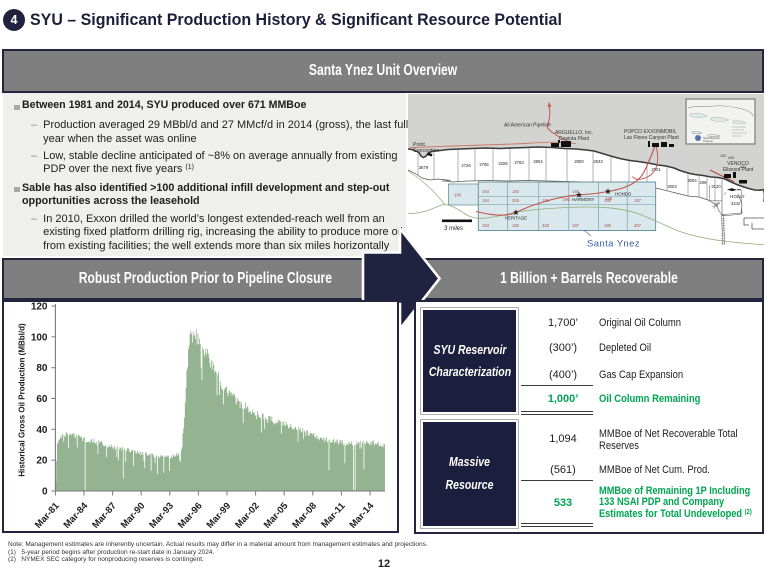 The image size is (768, 577). What do you see at coordinates (576, 191) in the screenshot?
I see `svg-text: 146` at bounding box center [576, 191].